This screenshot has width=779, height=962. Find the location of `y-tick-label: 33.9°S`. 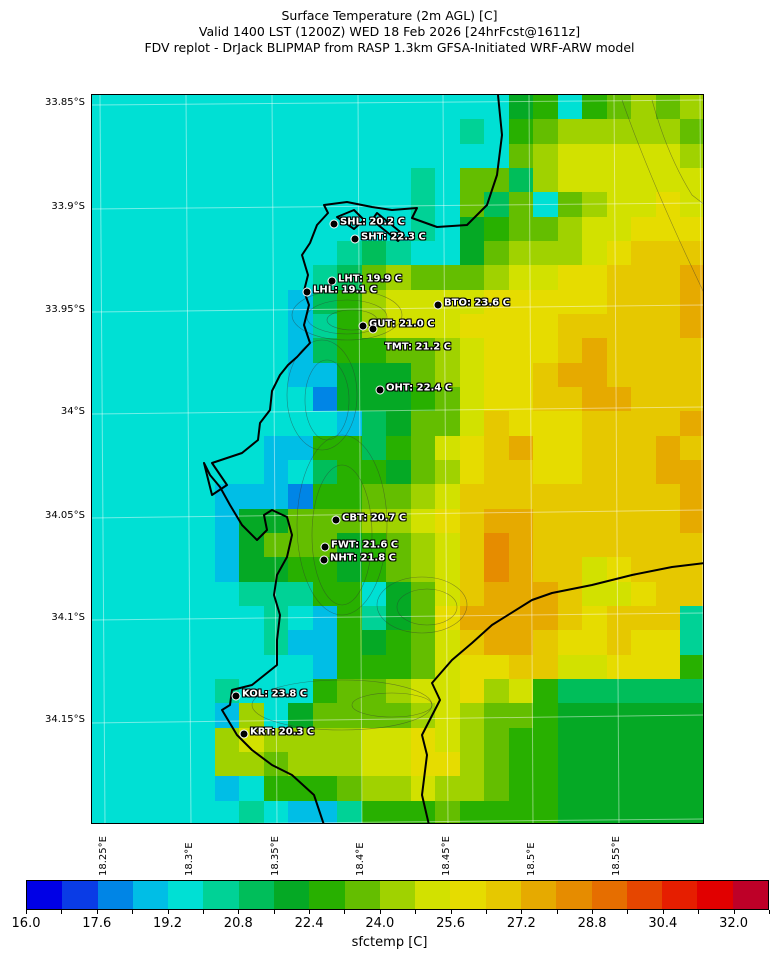

y-tick-label: 33.9°S is located at coordinates (68, 206).